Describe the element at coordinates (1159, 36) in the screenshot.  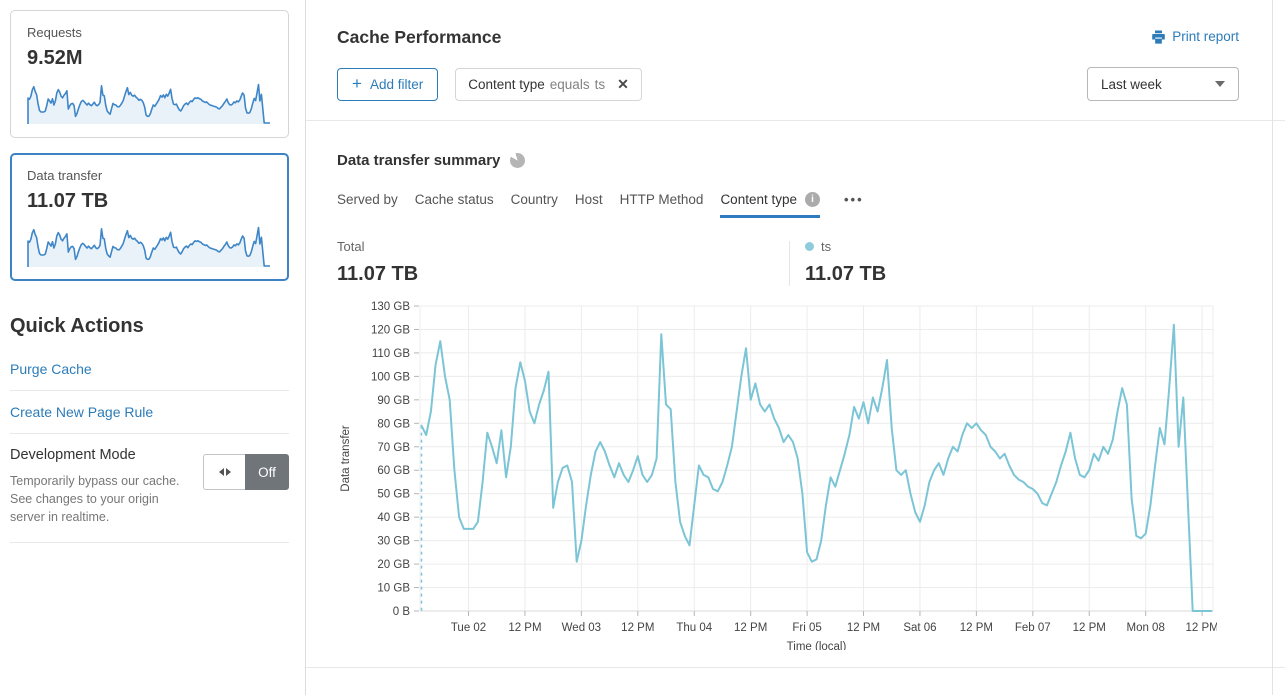
I see `printer-icon` at that location.